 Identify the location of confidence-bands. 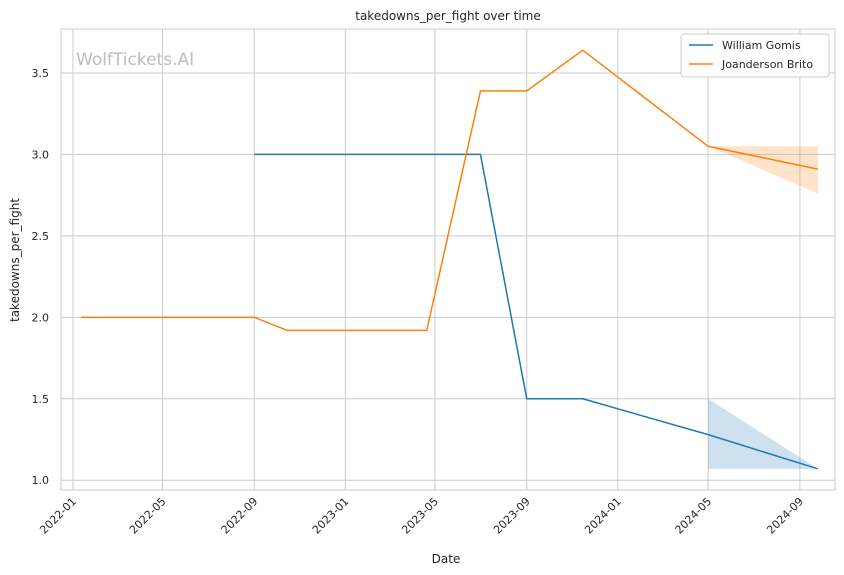
(763, 307).